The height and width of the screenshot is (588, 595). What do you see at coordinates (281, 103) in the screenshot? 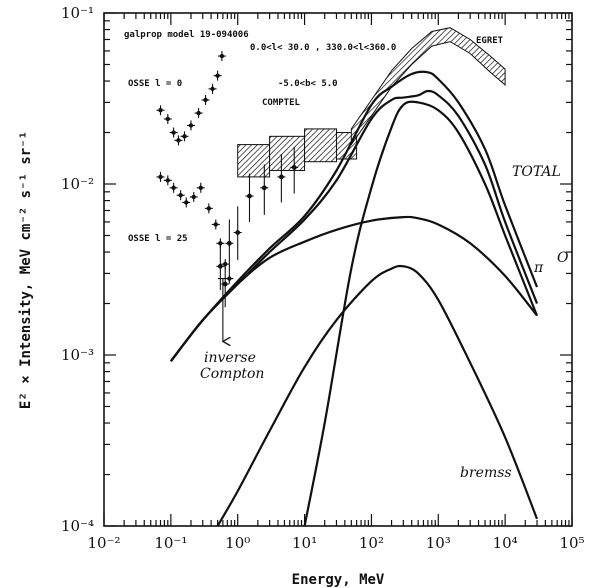
I see `comptel-label: COMPTEL` at bounding box center [281, 103].